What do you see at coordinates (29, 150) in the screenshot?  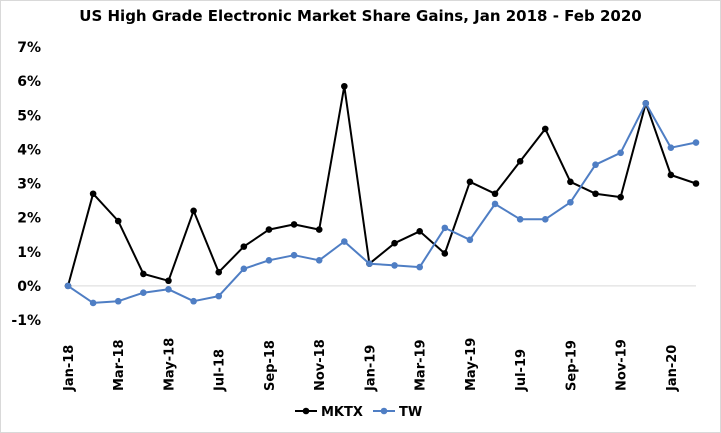 I see `y-tick-label: 4%` at bounding box center [29, 150].